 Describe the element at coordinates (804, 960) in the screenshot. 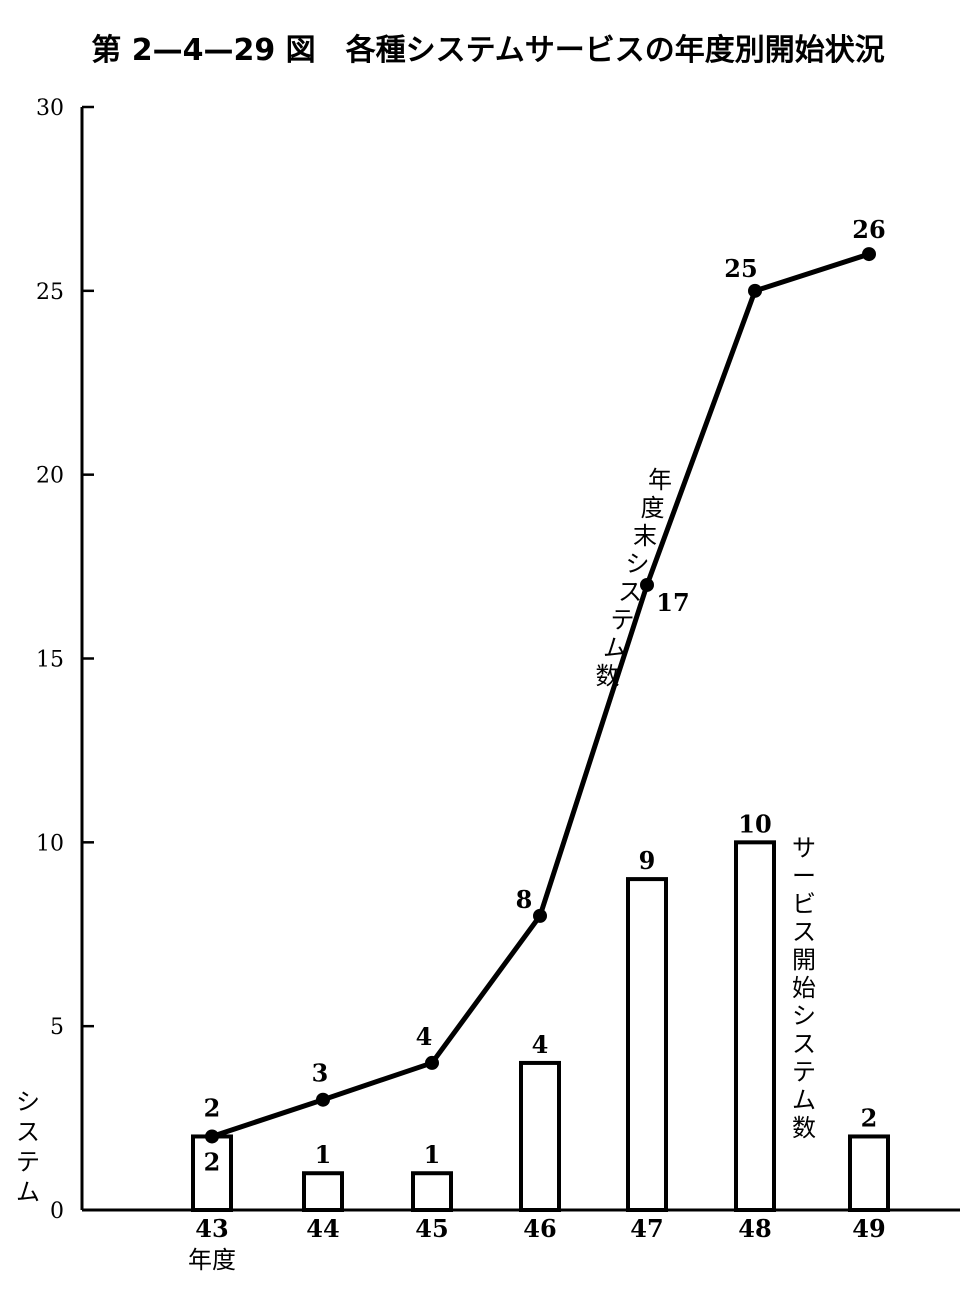

I see `bar-series-label-char: 開` at that location.